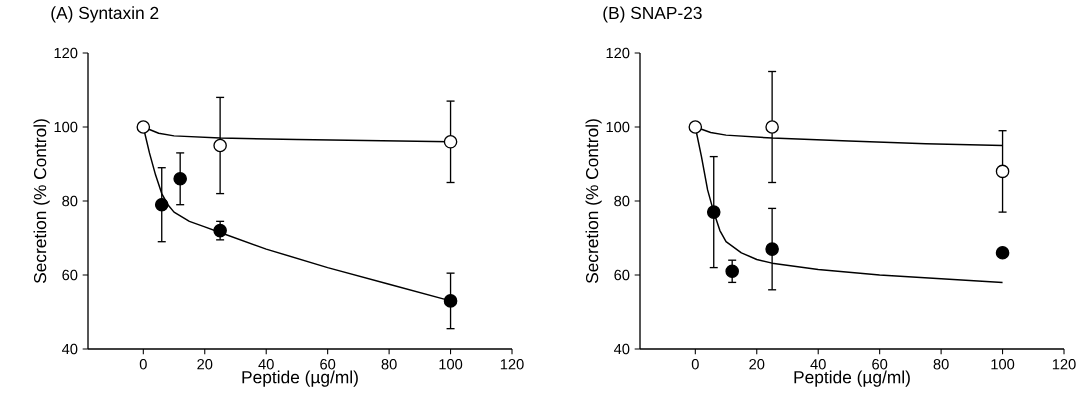  Describe the element at coordinates (105, 14) in the screenshot. I see `chart-title: (A) Syntaxin 2` at that location.